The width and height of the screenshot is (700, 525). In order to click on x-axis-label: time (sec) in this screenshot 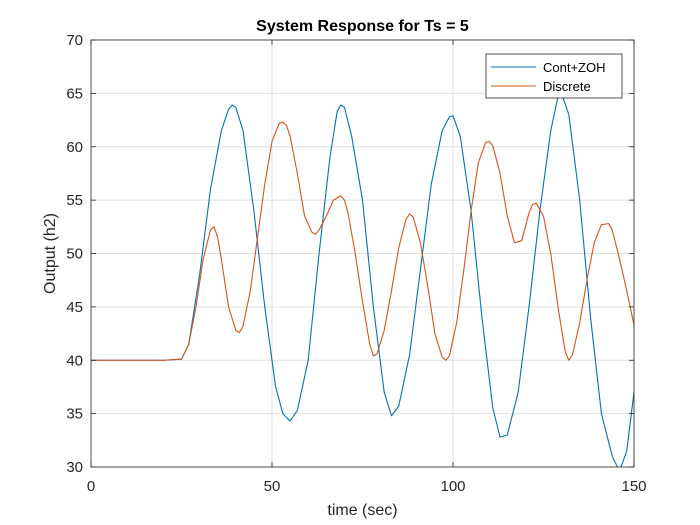, I will do `click(362, 510)`.